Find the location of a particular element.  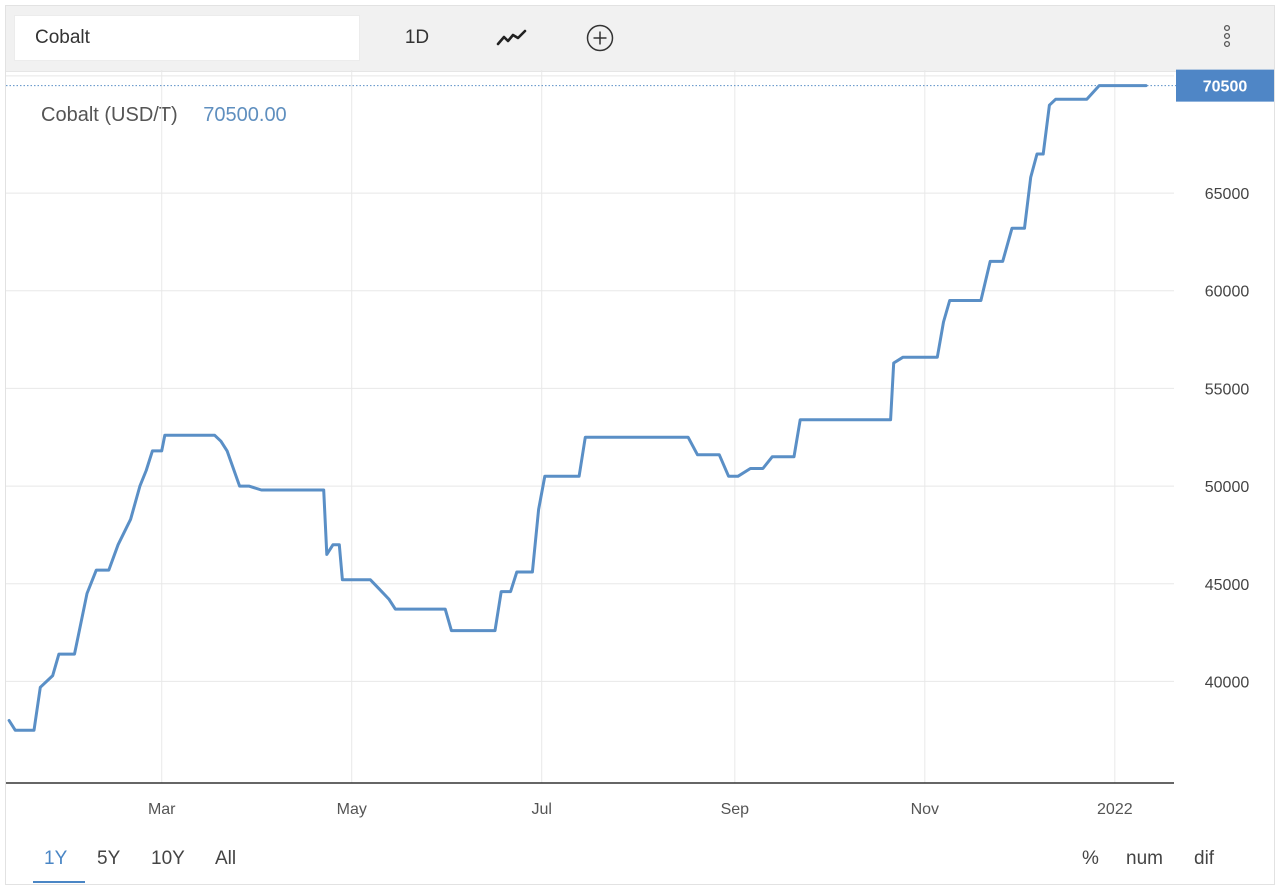

more-options-button is located at coordinates (1227, 38).